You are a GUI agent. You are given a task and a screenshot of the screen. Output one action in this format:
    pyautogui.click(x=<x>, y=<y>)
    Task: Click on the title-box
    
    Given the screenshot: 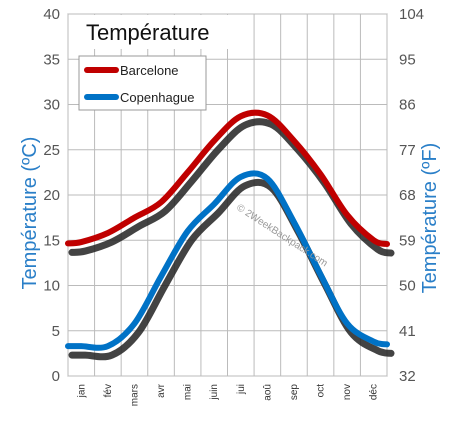 What is the action you would take?
    pyautogui.click(x=153, y=32)
    